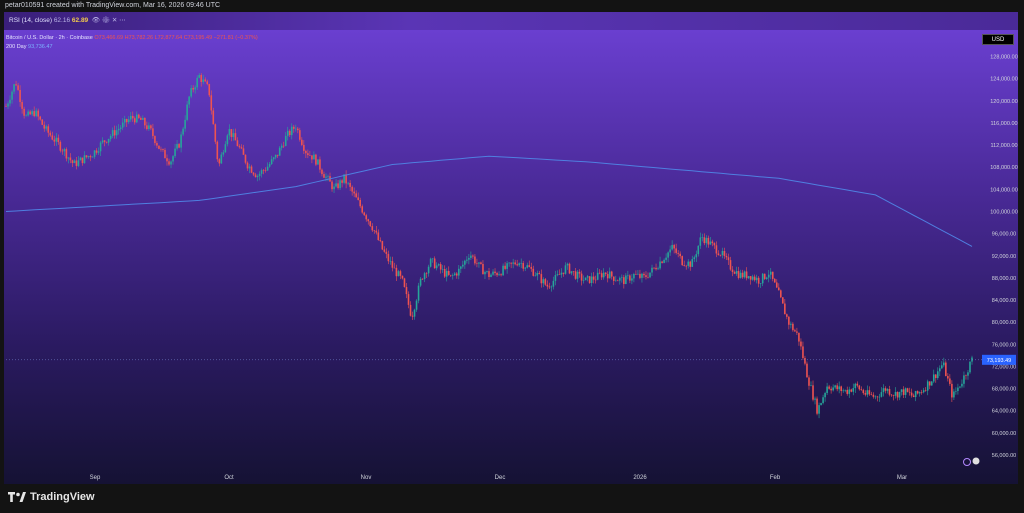 This screenshot has width=1024, height=513. Describe the element at coordinates (198, 38) in the screenshot. I see `ohlc-close: C73,195.49` at that location.